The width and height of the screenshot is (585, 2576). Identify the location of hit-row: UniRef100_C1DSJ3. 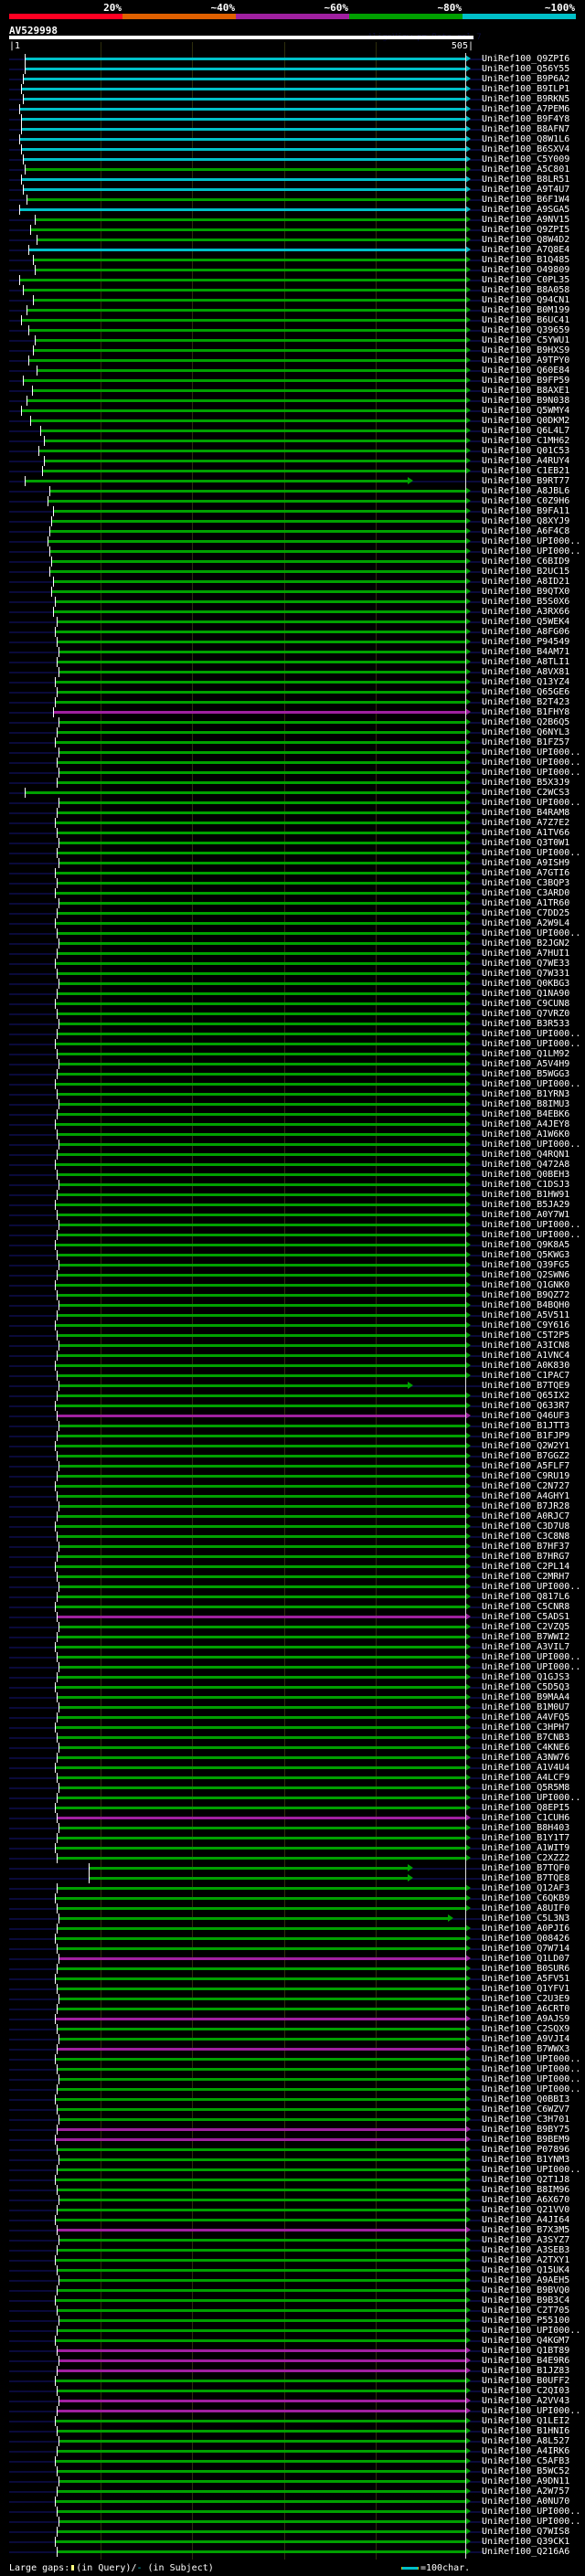
(293, 1185).